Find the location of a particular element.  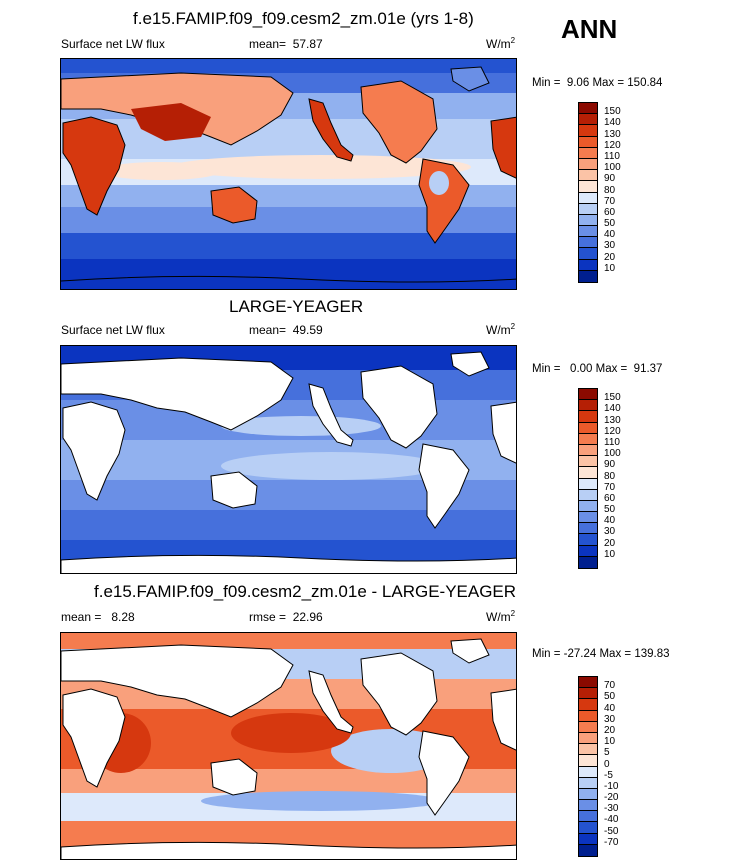

panel-2-mean: mean= 49.59 is located at coordinates (286, 330).